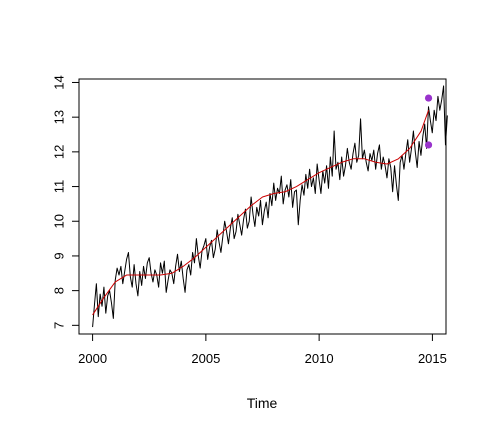 This screenshot has width=488, height=432. Describe the element at coordinates (58, 152) in the screenshot. I see `y-tick-label: 12` at that location.